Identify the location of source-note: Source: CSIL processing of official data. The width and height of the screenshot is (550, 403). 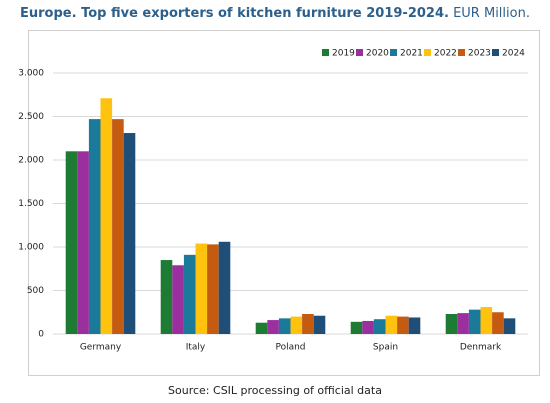
(275, 390).